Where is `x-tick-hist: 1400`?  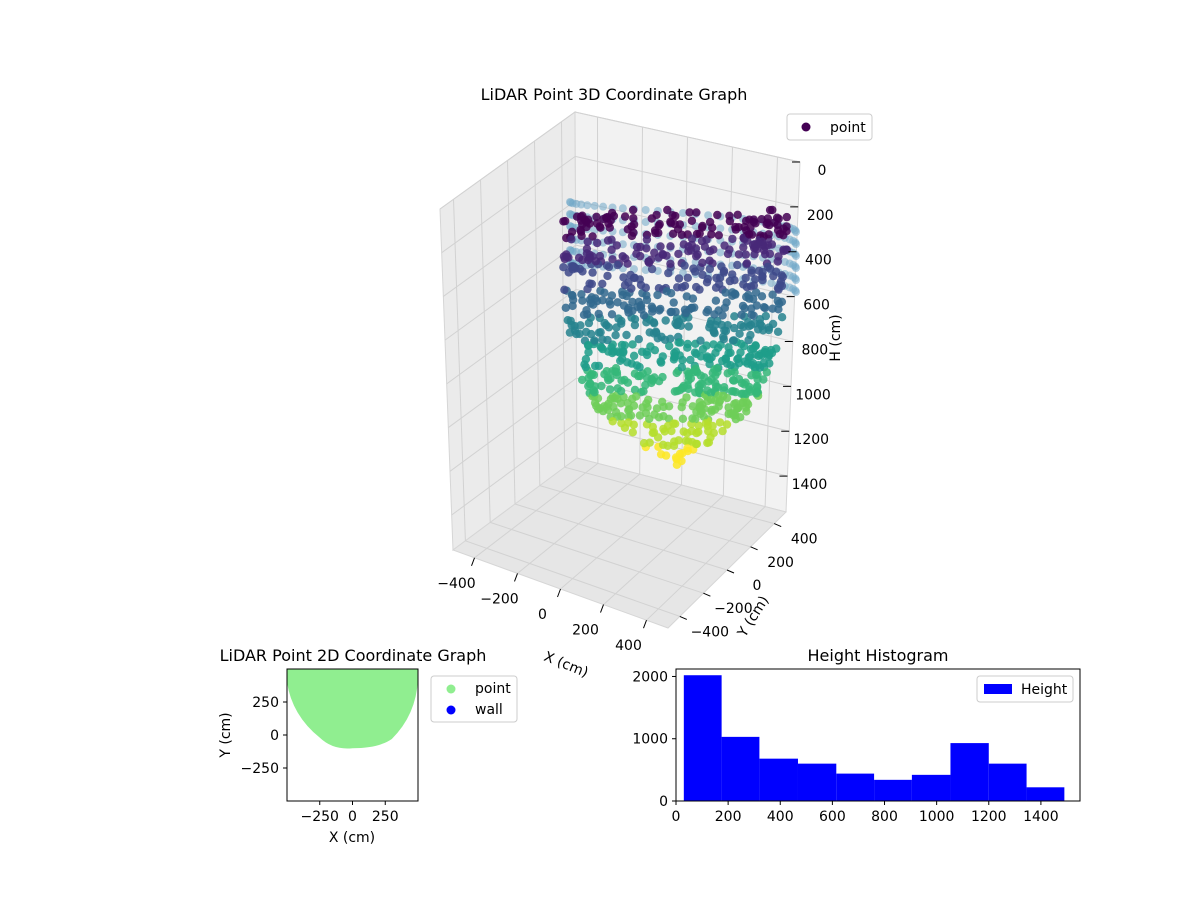
x-tick-hist: 1400 is located at coordinates (1041, 817).